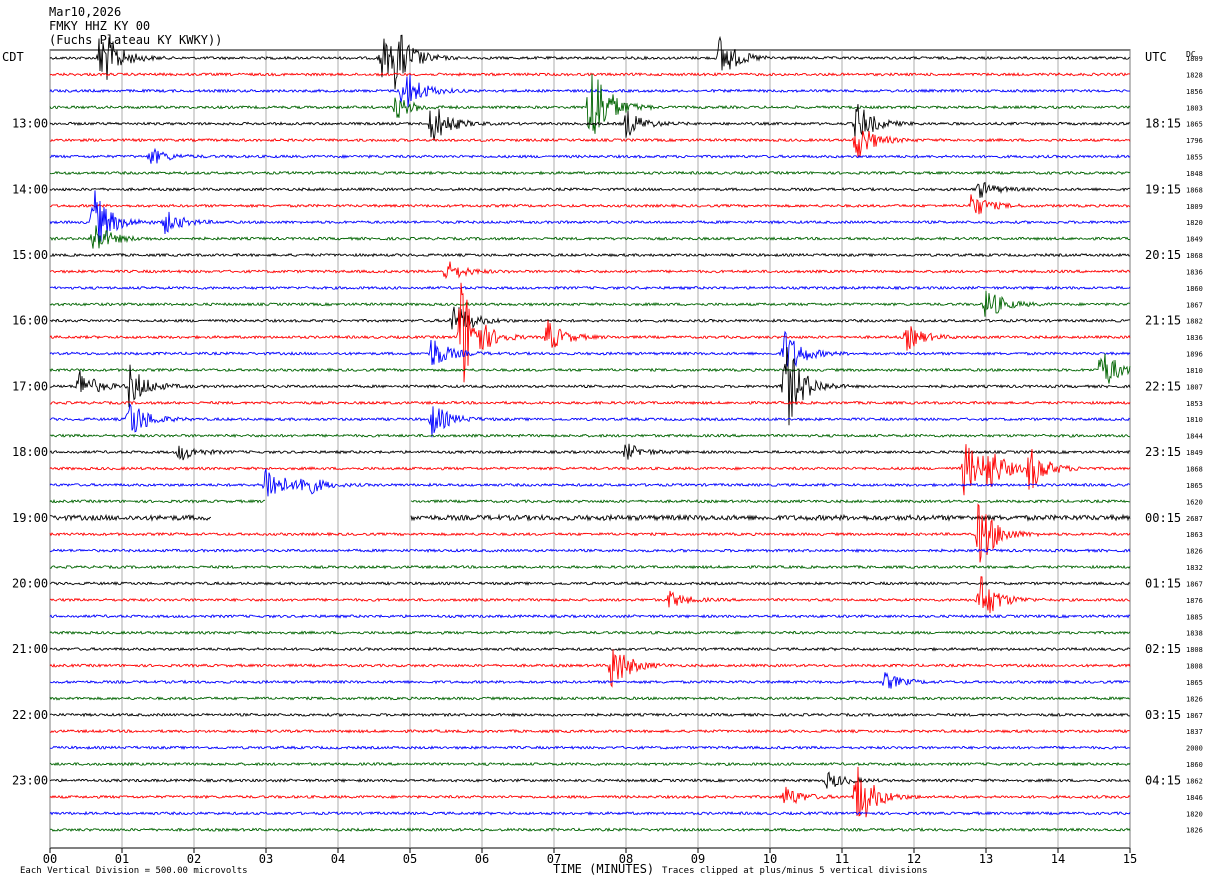  What do you see at coordinates (338, 859) in the screenshot?
I see `x-tick-label: 04` at bounding box center [338, 859].